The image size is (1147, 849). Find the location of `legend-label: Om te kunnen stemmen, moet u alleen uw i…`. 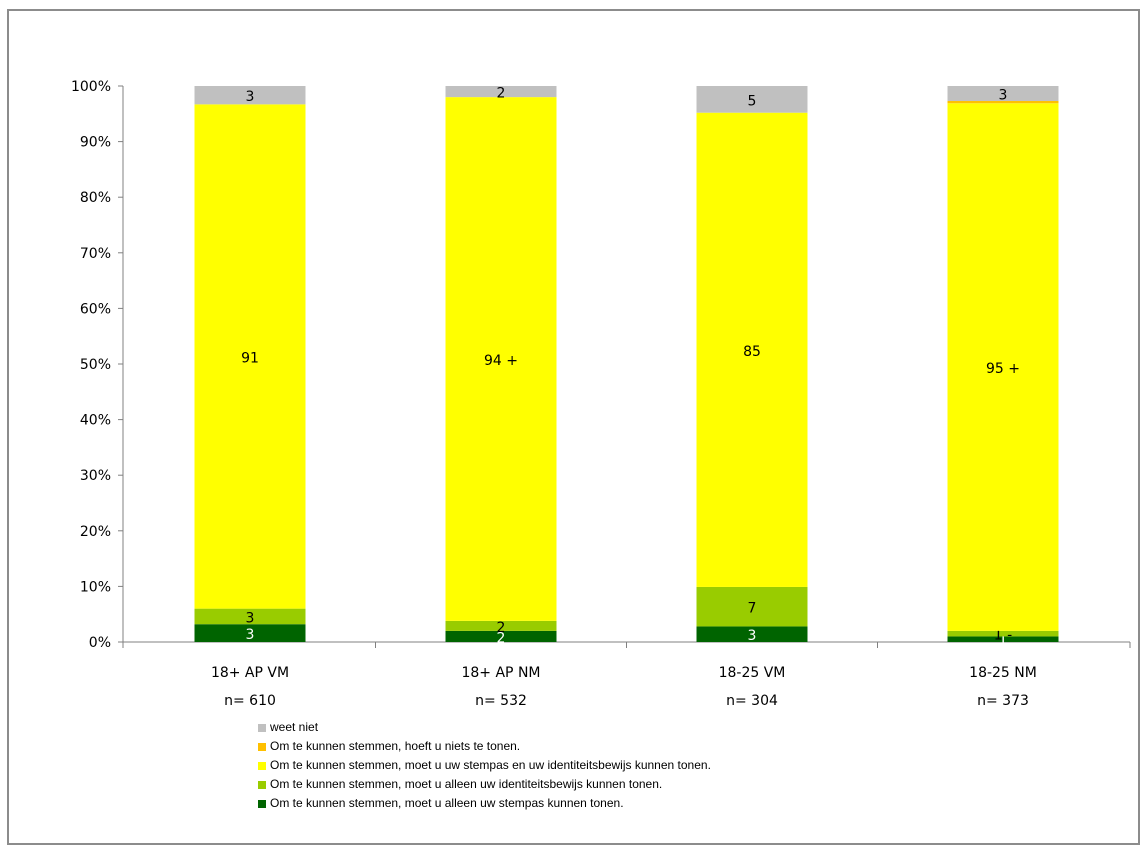

legend-label: Om te kunnen stemmen, moet u alleen uw i… is located at coordinates (466, 784).